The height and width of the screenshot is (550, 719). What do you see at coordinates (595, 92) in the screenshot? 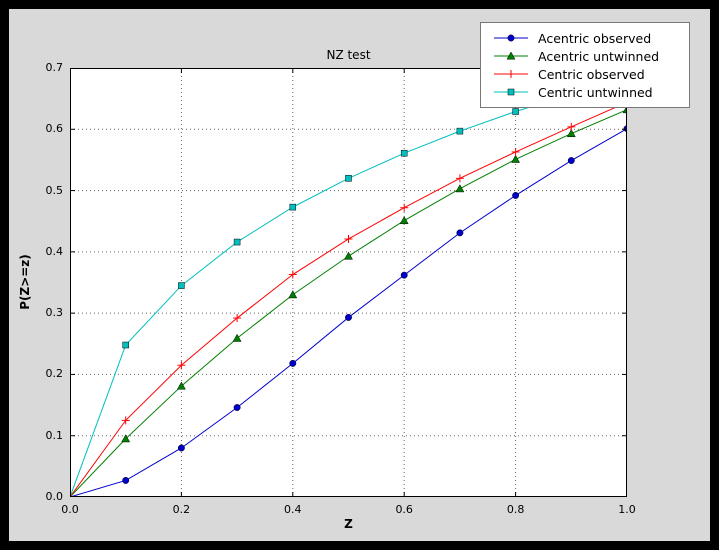
I see `legend-label: Centric untwinned` at bounding box center [595, 92].